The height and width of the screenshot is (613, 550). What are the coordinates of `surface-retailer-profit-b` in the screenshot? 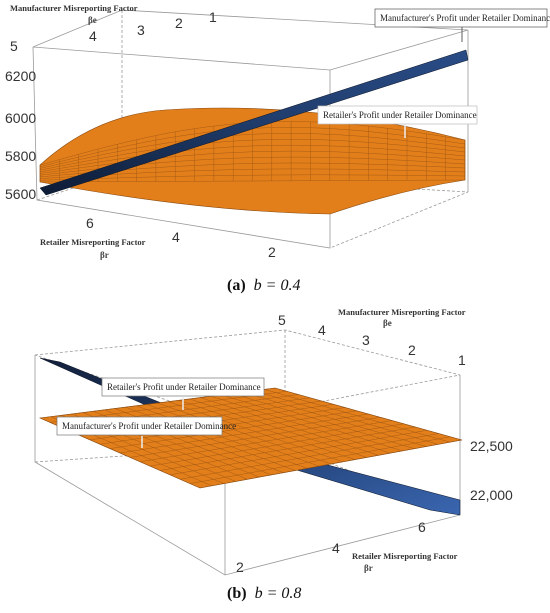 It's located at (250, 438).